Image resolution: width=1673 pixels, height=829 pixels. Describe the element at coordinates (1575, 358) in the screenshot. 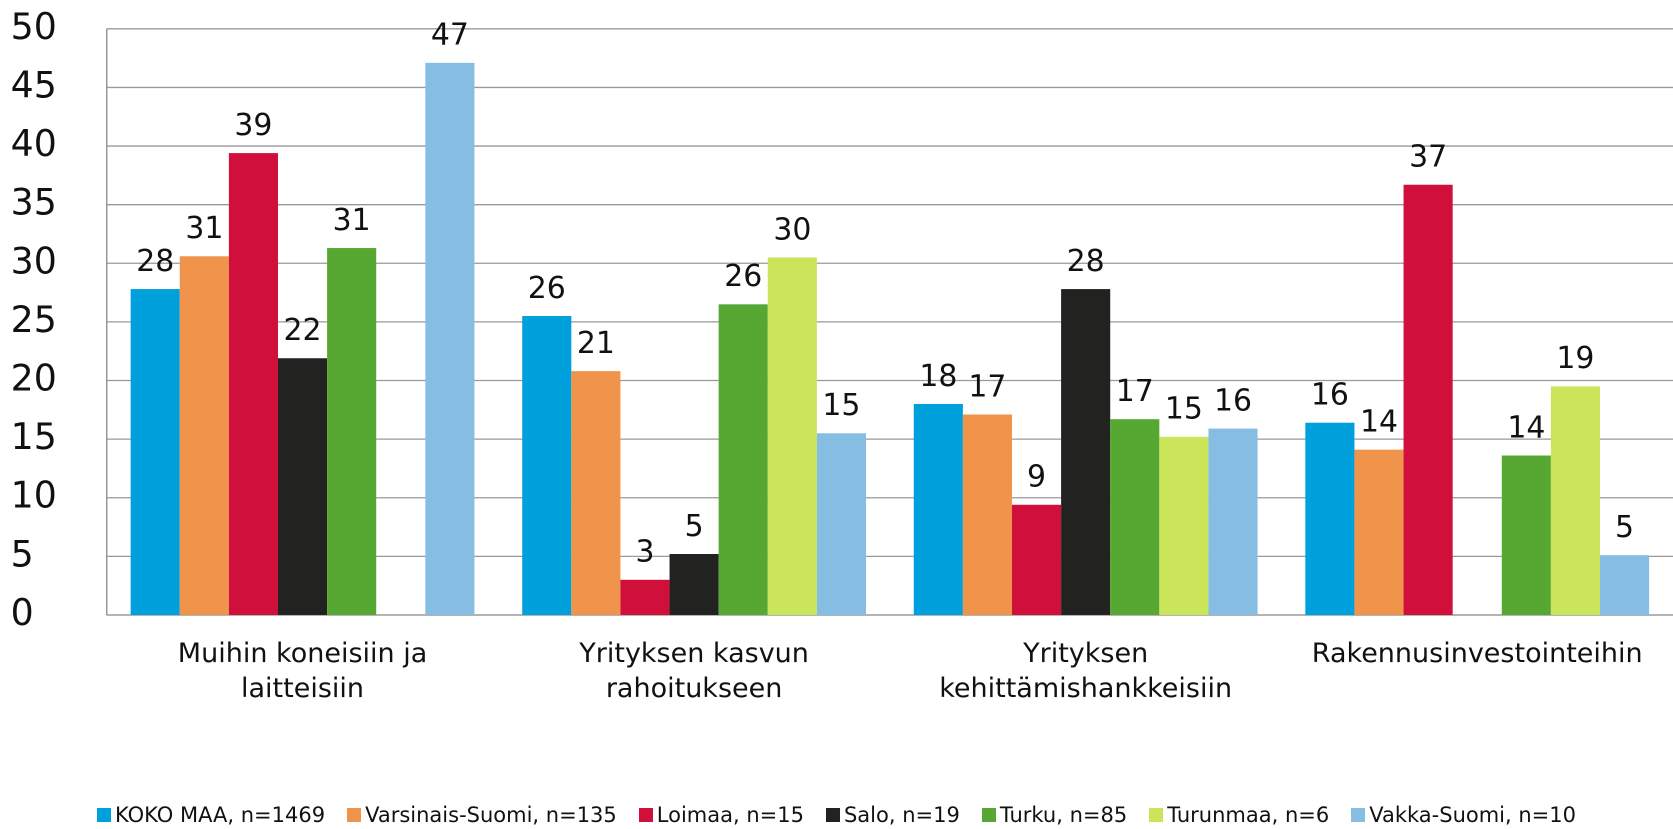

I see `data-label: 19` at that location.